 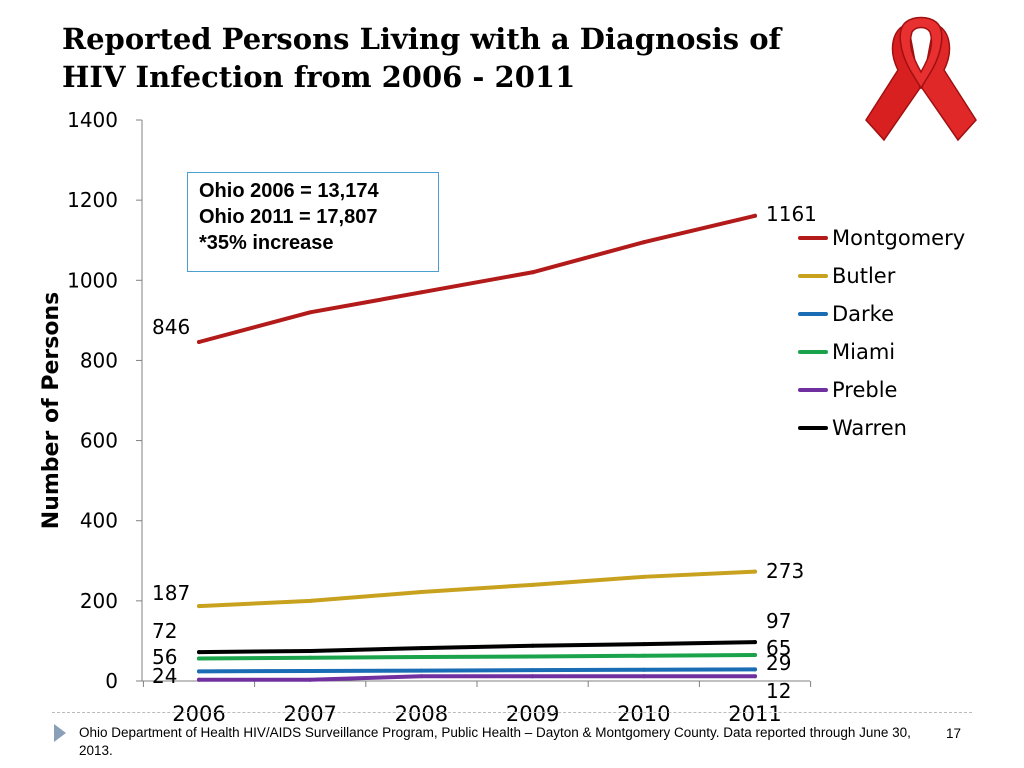 I want to click on data-label-start-butler: 187, so click(x=171, y=593).